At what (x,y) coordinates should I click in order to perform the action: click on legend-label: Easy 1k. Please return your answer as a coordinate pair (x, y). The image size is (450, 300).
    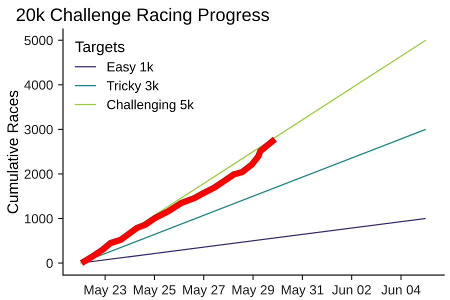
    Looking at the image, I should click on (131, 68).